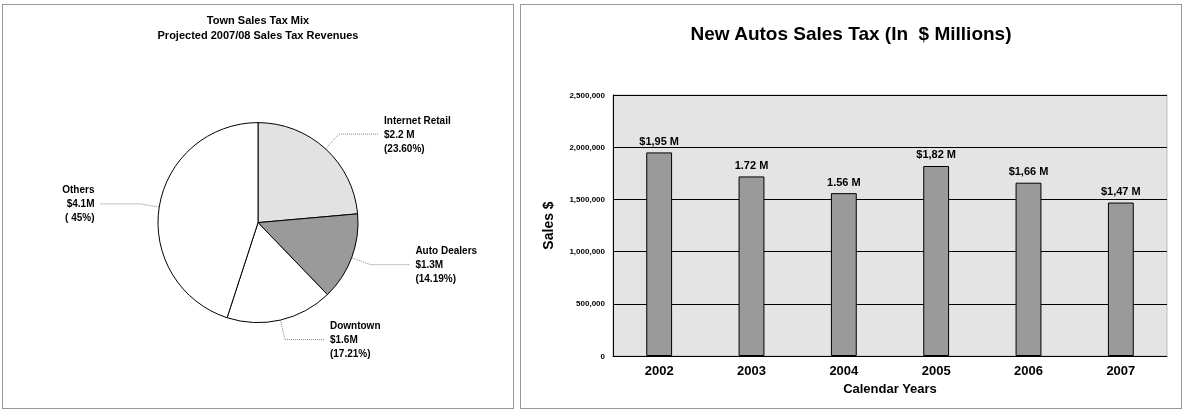  I want to click on data-label: $1,66 M, so click(1028, 171).